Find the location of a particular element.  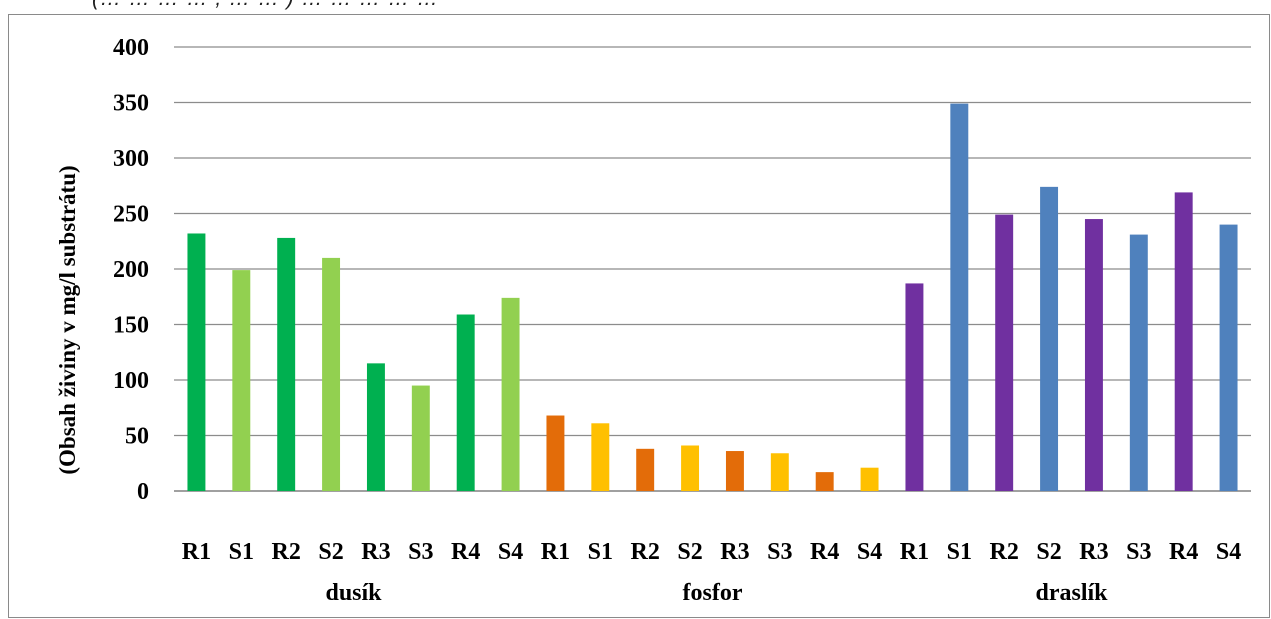

y-tick-label: 250 is located at coordinates (131, 215).